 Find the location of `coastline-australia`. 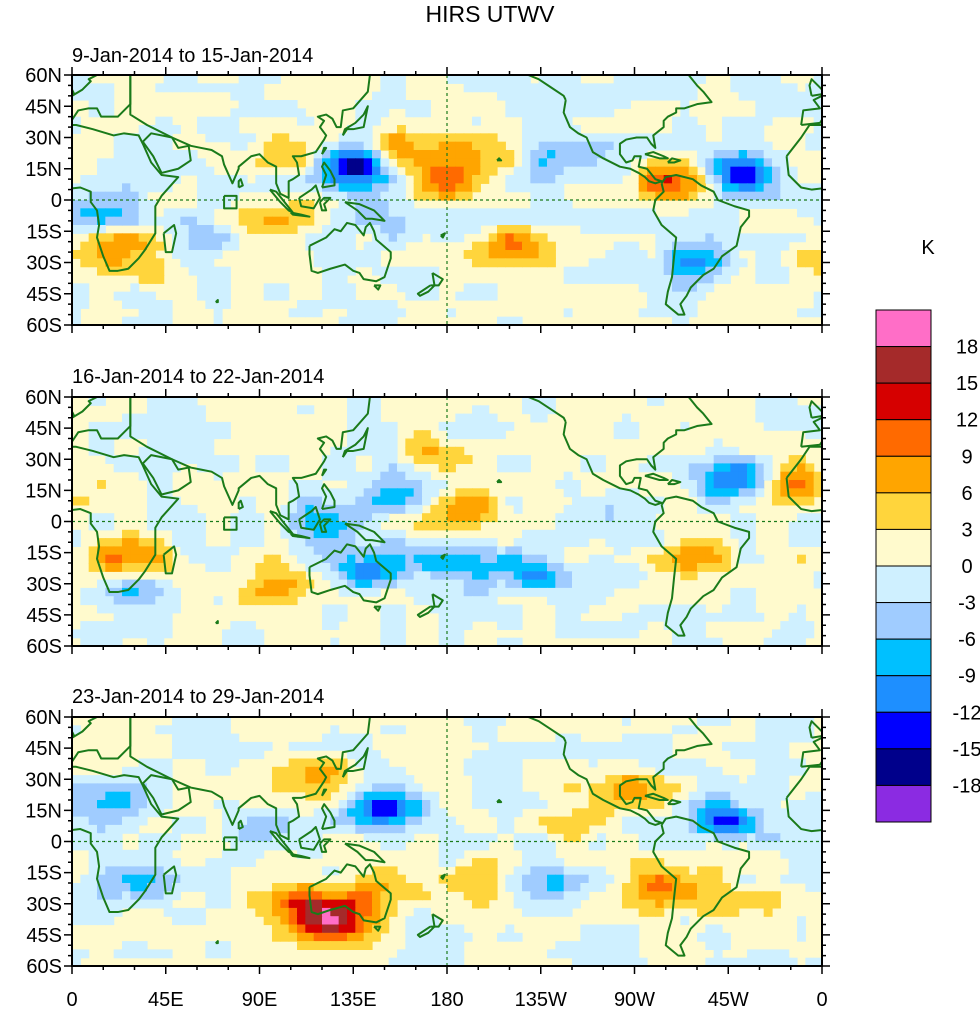

coastline-australia is located at coordinates (350, 573).